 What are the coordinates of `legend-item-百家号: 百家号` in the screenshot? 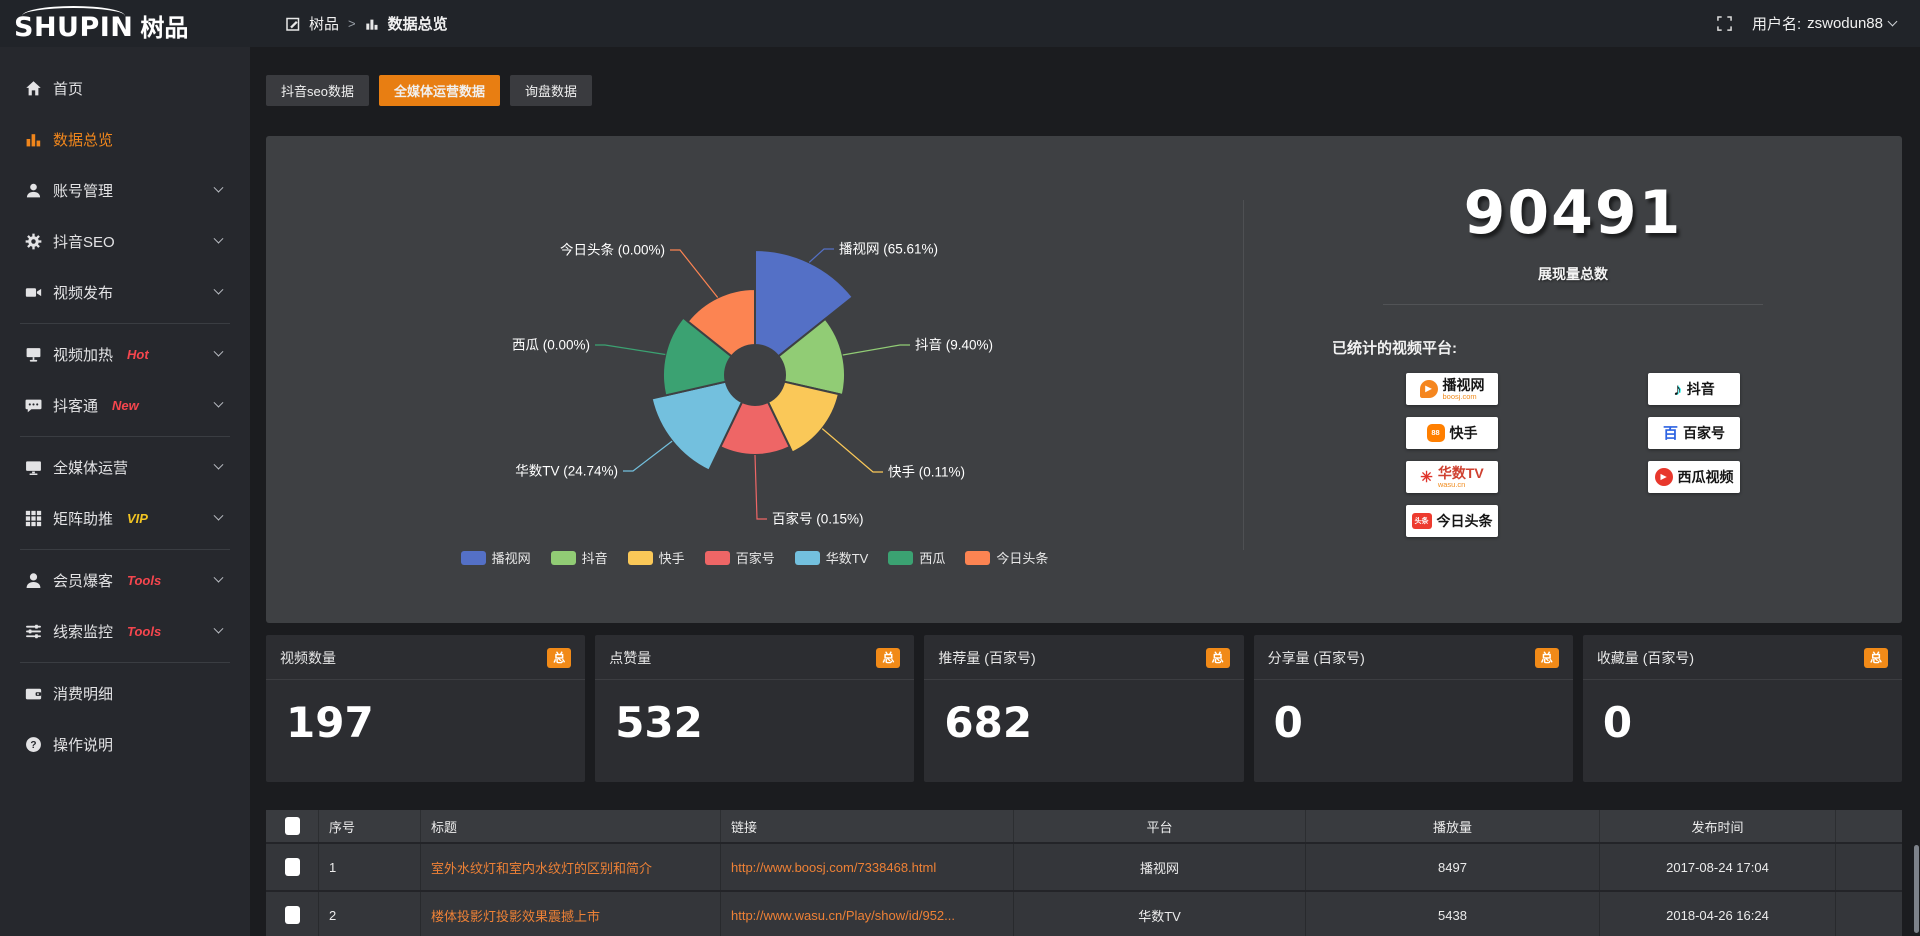 It's located at (739, 557).